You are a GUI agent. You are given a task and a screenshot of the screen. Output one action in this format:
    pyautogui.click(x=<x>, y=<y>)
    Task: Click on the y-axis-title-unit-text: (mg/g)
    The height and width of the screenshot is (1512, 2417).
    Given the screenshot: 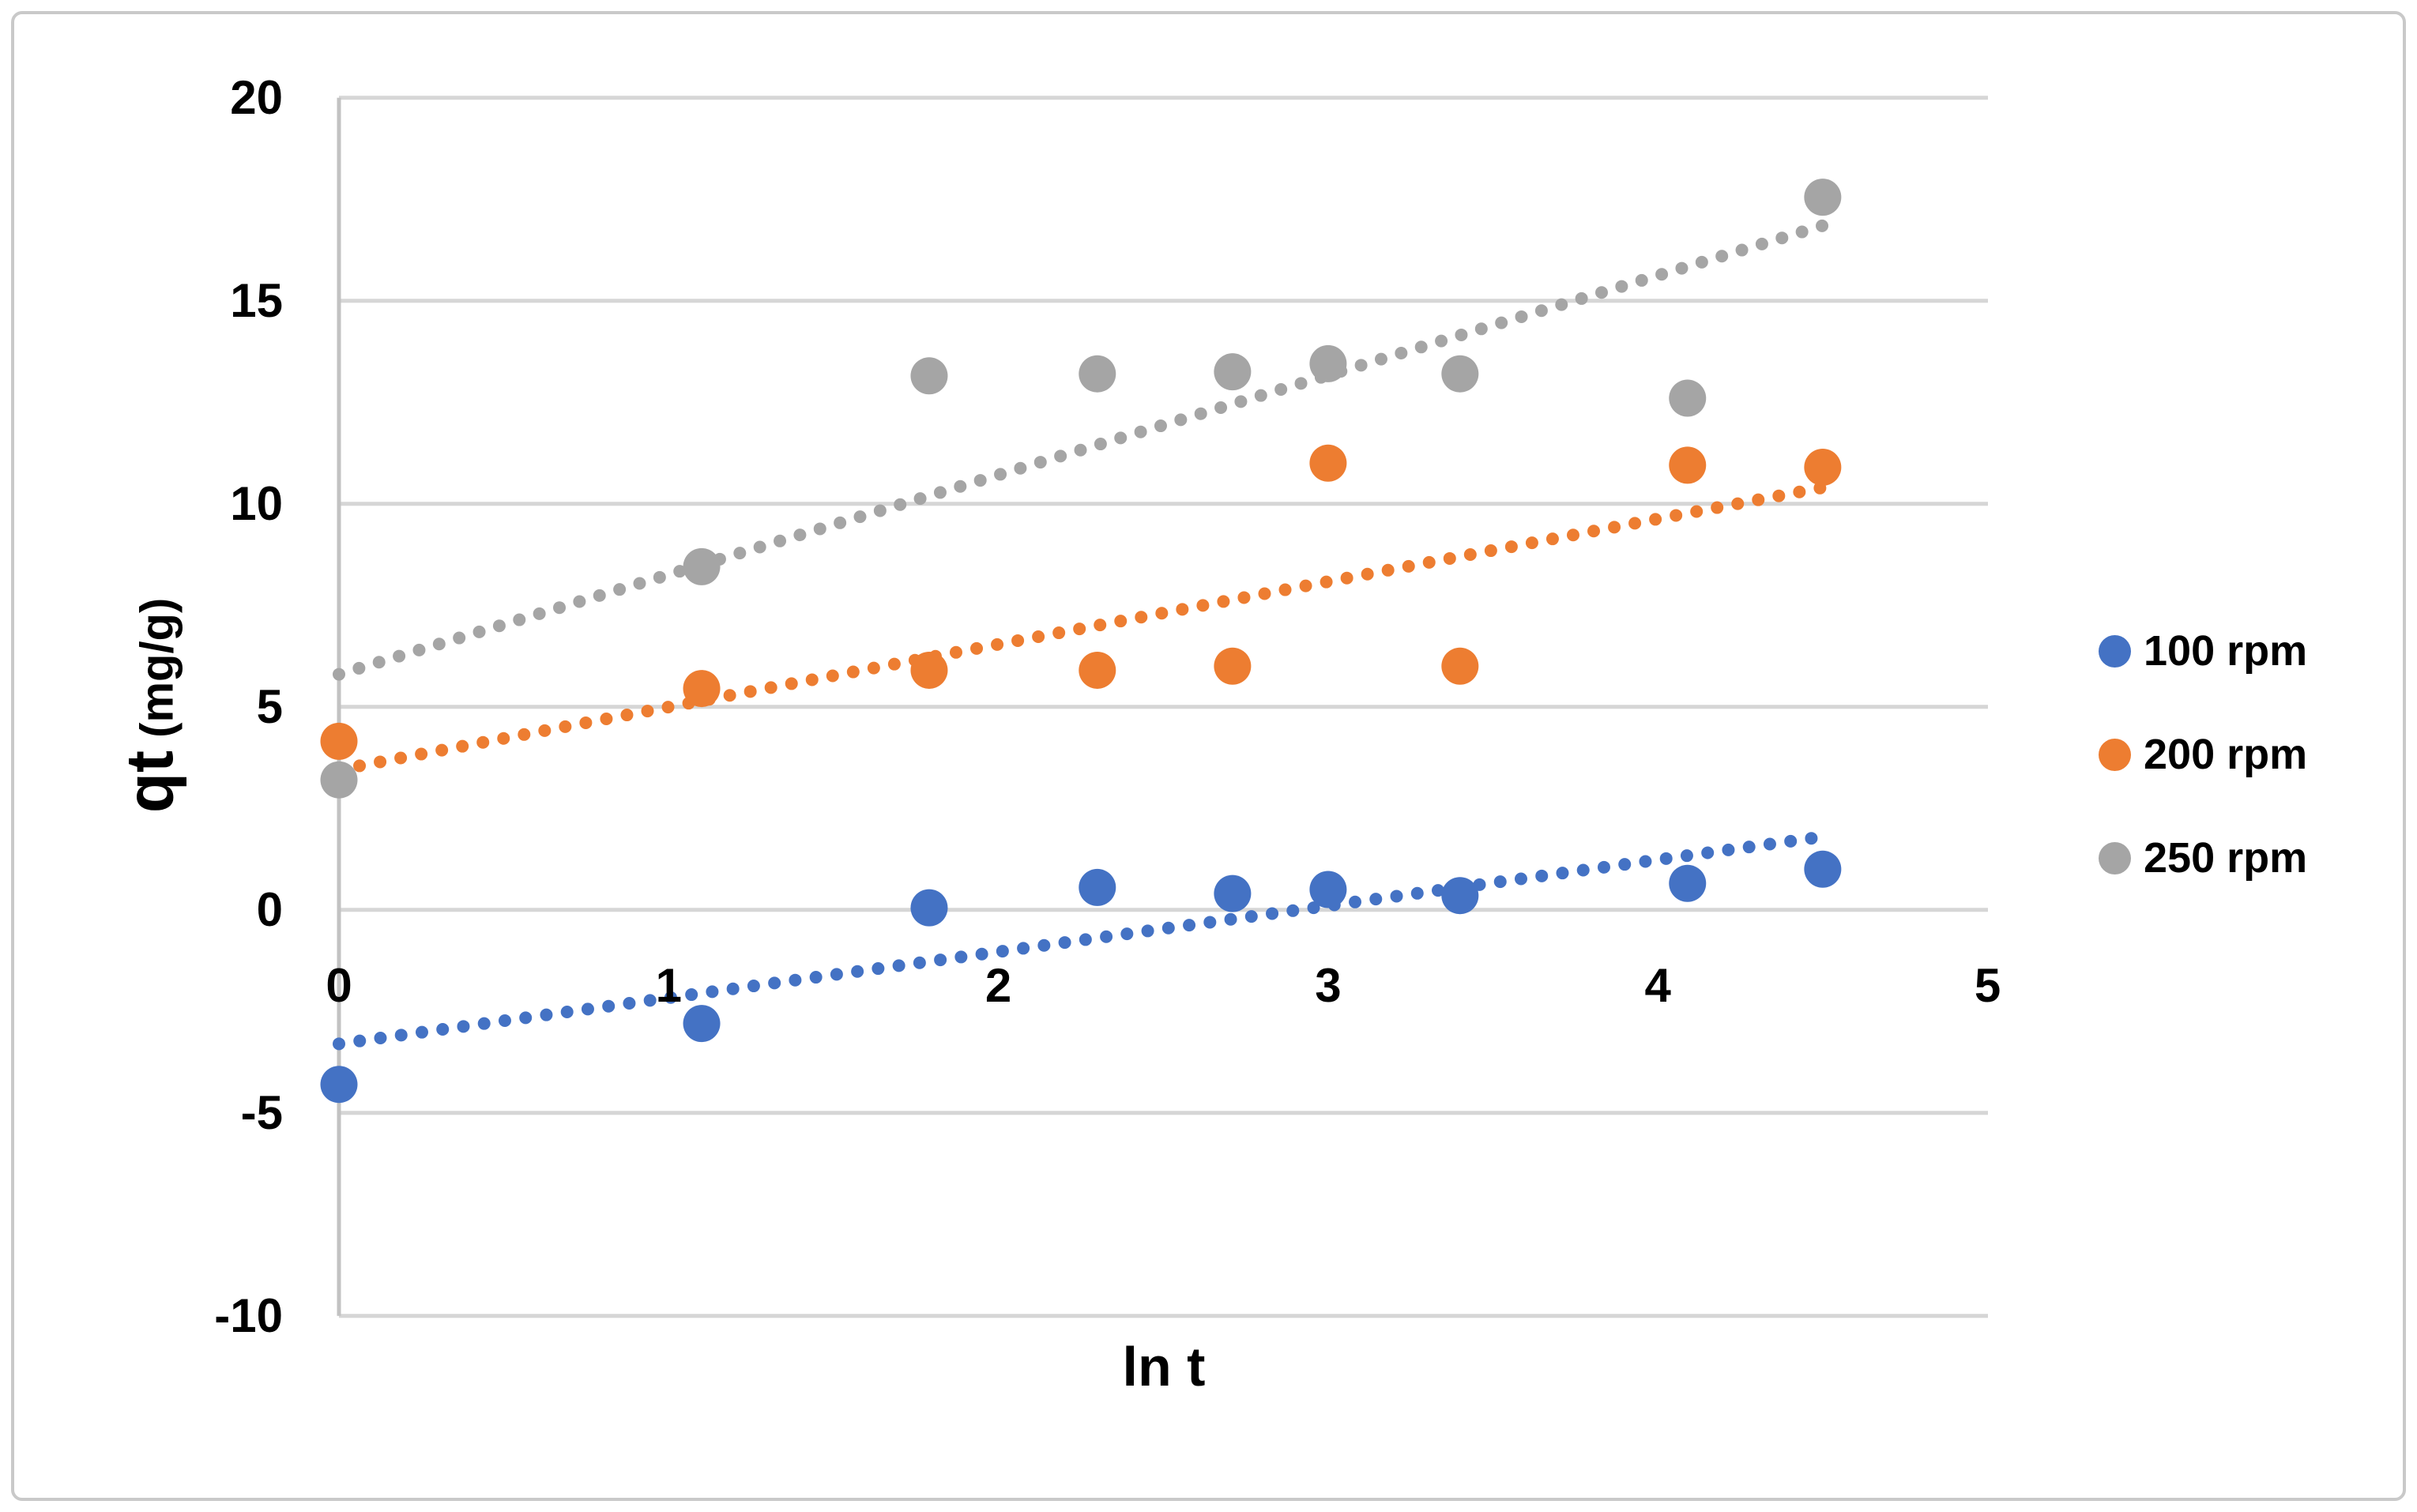 What is the action you would take?
    pyautogui.click(x=157, y=667)
    